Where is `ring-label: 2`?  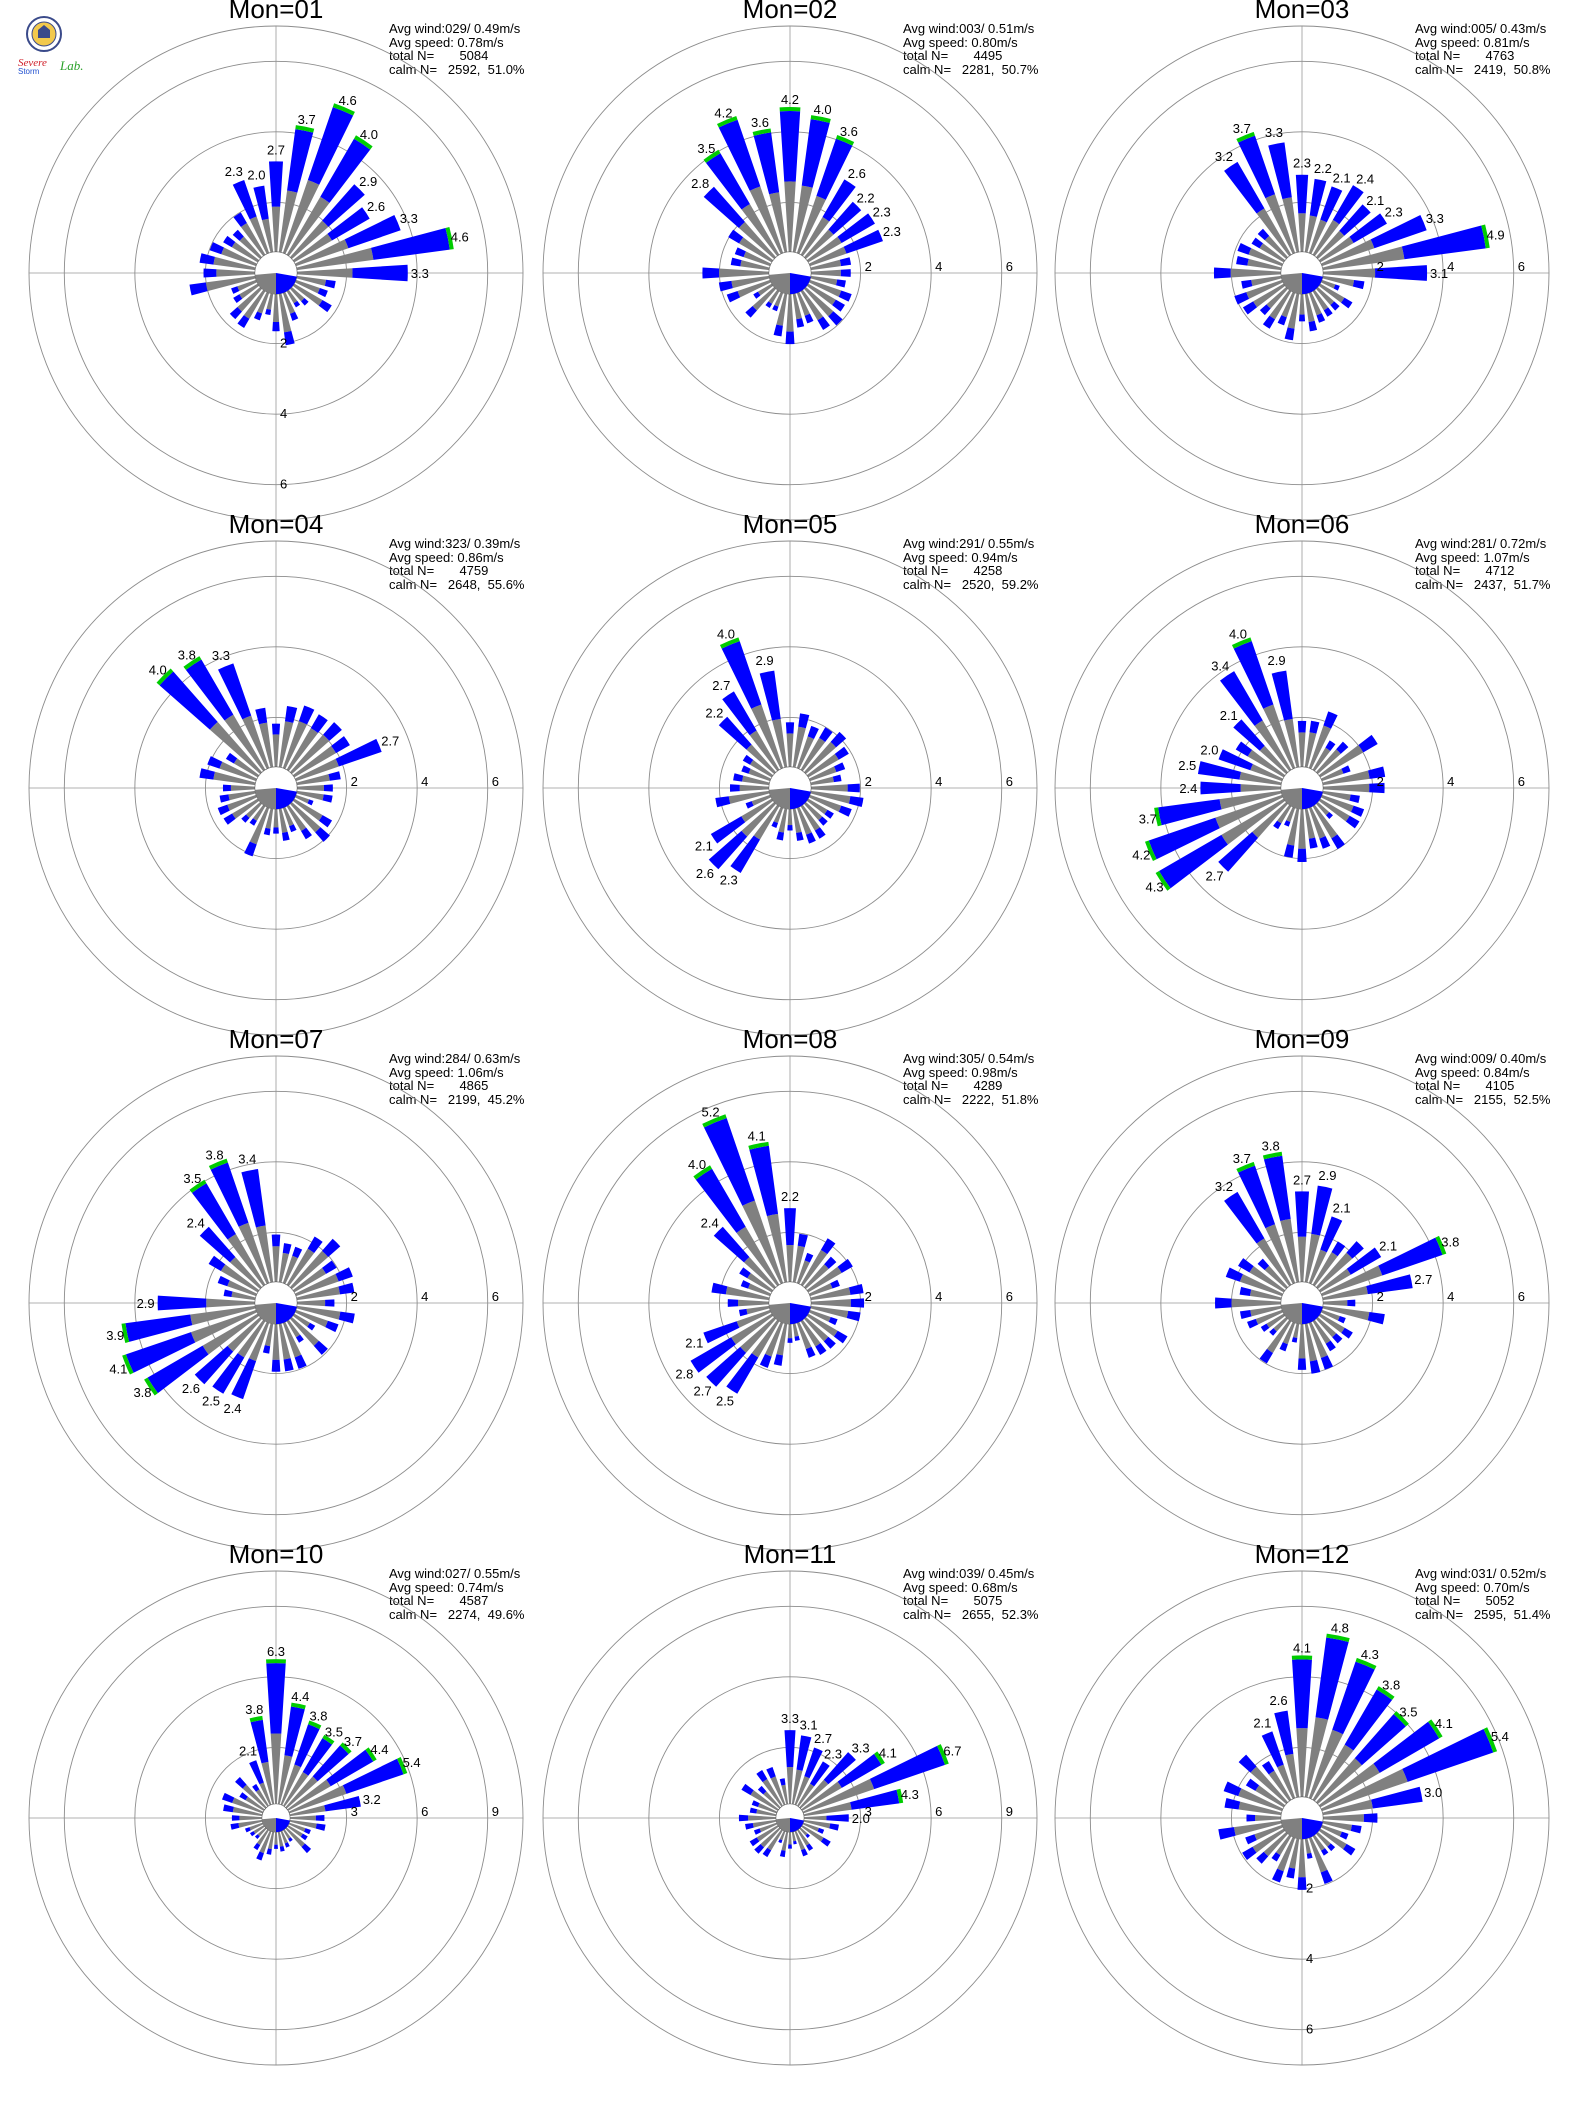
ring-label: 2 is located at coordinates (868, 781).